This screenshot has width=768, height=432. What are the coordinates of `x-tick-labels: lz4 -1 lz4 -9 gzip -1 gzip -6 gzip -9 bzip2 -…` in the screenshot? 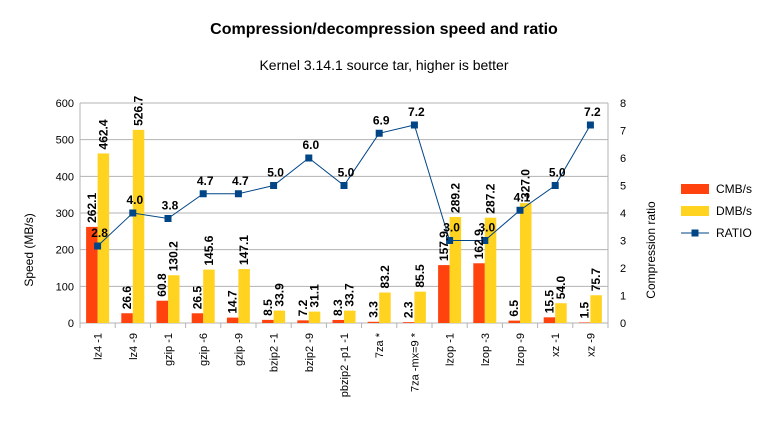 It's located at (345, 364).